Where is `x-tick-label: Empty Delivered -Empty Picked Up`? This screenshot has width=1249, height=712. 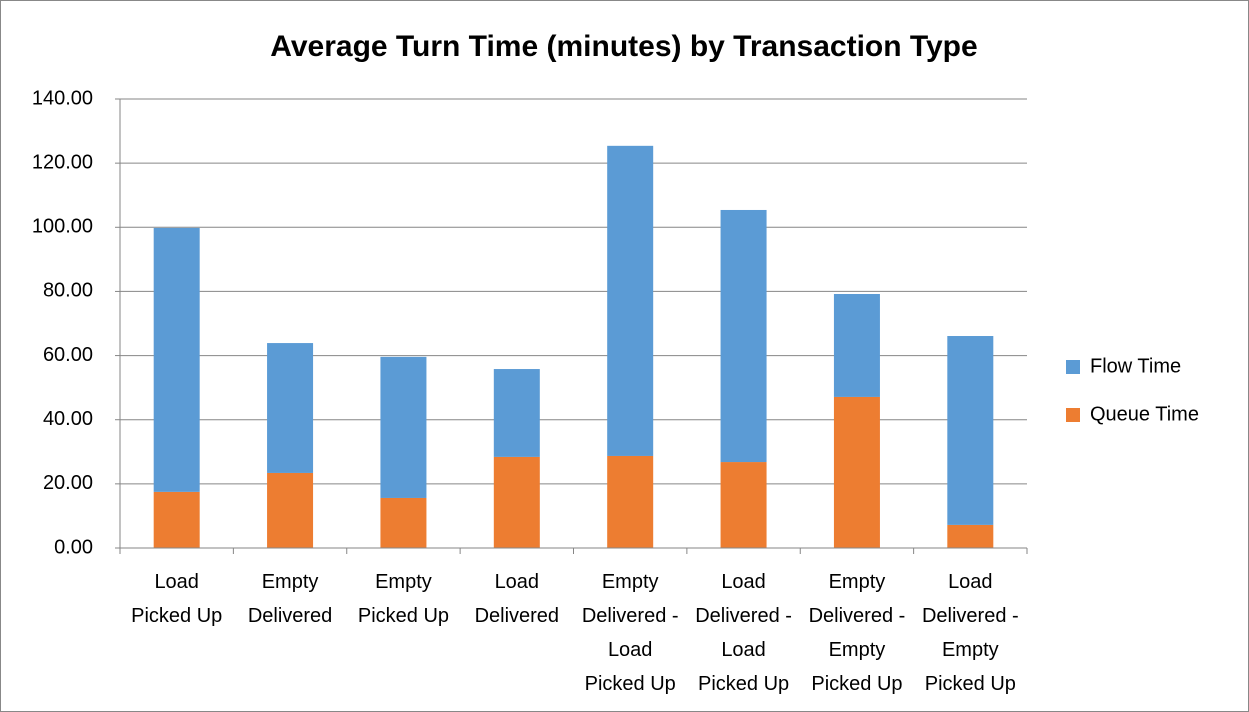 x-tick-label: Empty Delivered -Empty Picked Up is located at coordinates (857, 633).